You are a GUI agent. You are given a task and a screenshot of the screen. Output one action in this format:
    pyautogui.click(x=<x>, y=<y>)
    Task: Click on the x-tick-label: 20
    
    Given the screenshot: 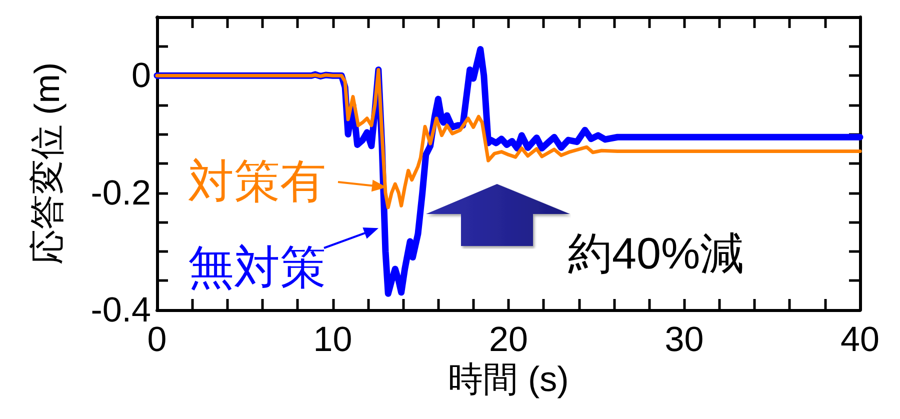 What is the action you would take?
    pyautogui.click(x=508, y=339)
    